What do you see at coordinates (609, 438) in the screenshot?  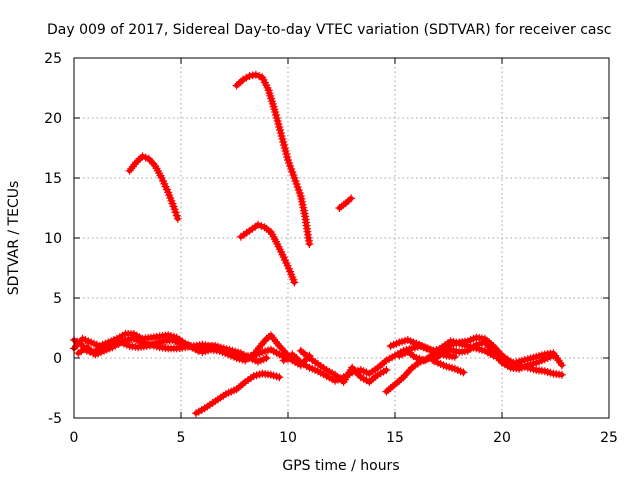 I see `x-tick-label: 25` at bounding box center [609, 438].